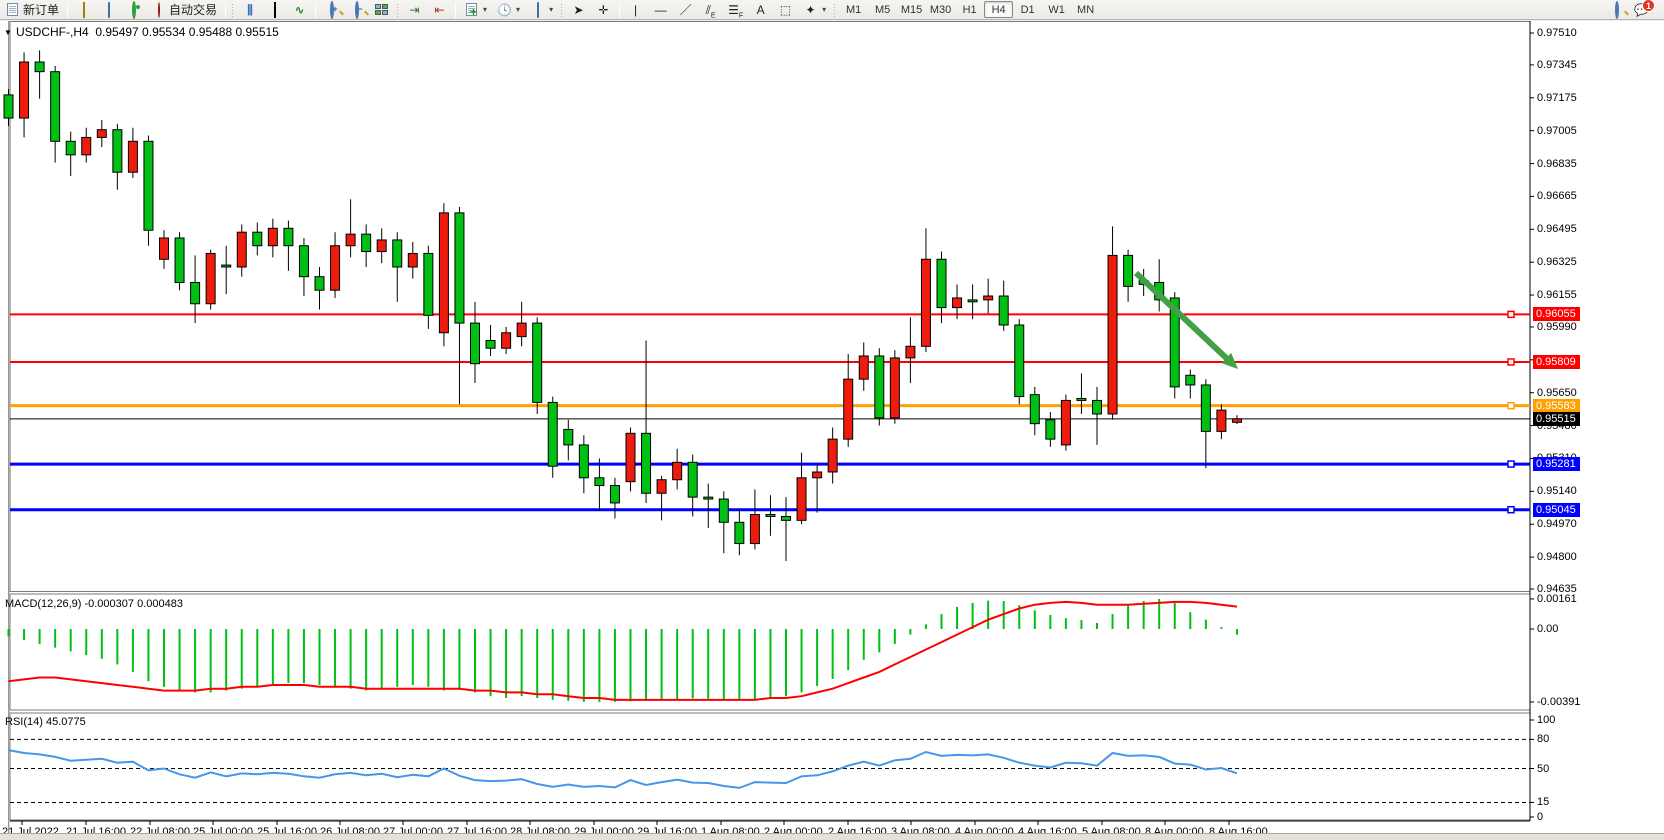 Image resolution: width=1664 pixels, height=840 pixels. I want to click on new-order-label: 新订单, so click(41, 10).